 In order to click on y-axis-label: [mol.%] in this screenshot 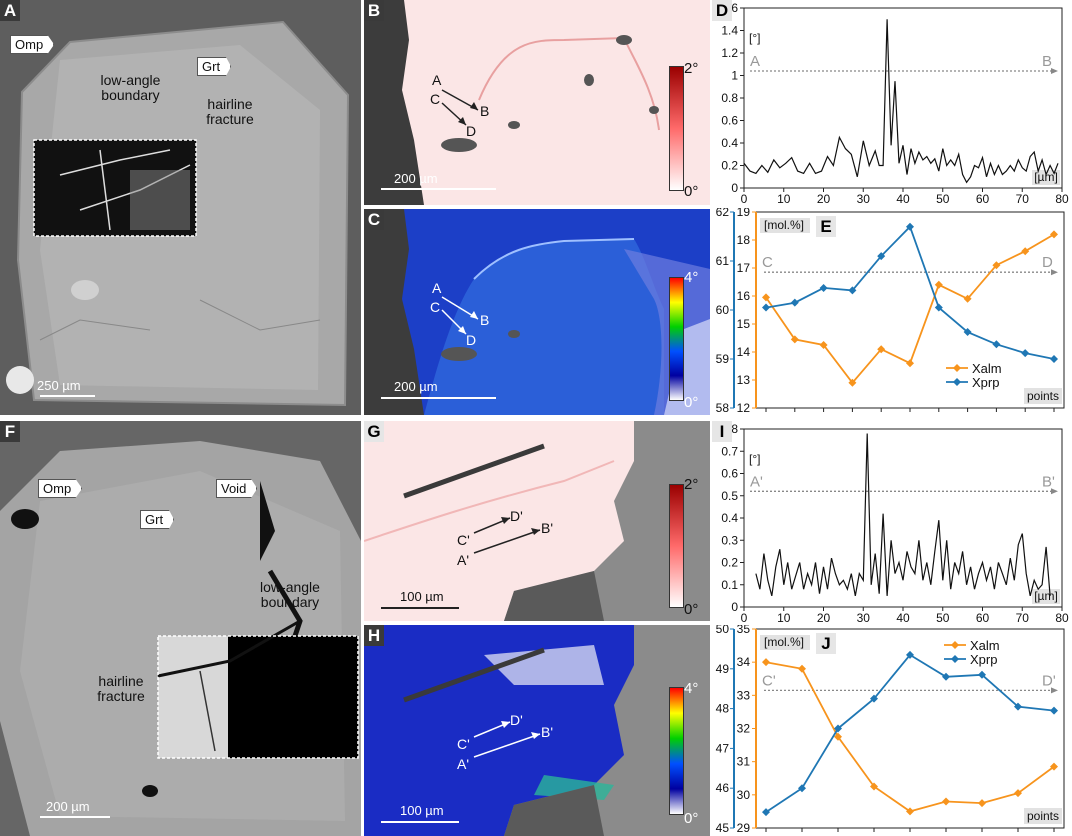, I will do `click(784, 225)`.